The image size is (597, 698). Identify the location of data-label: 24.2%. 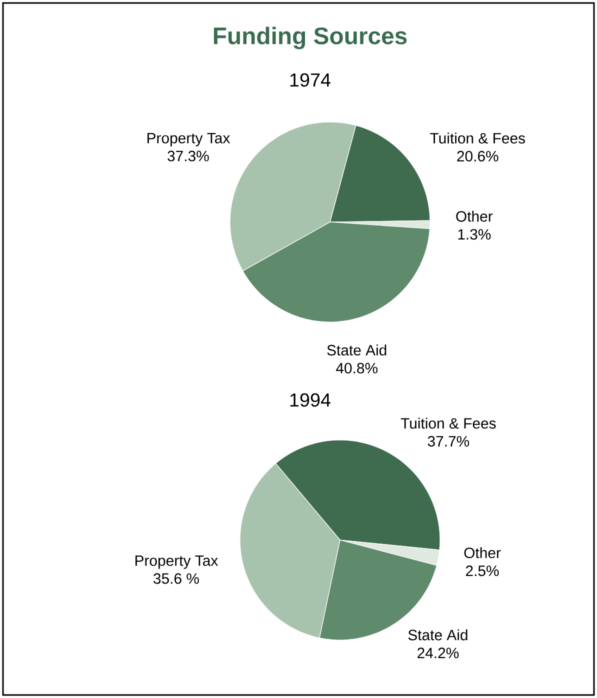
(438, 653).